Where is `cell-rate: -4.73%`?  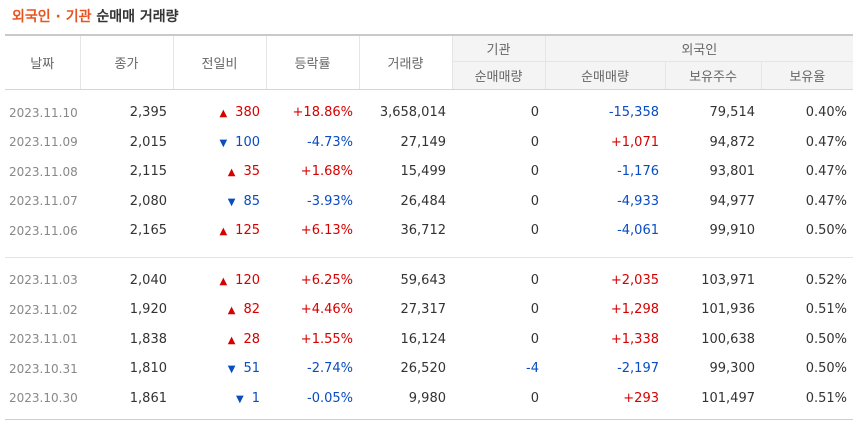 cell-rate: -4.73% is located at coordinates (330, 142).